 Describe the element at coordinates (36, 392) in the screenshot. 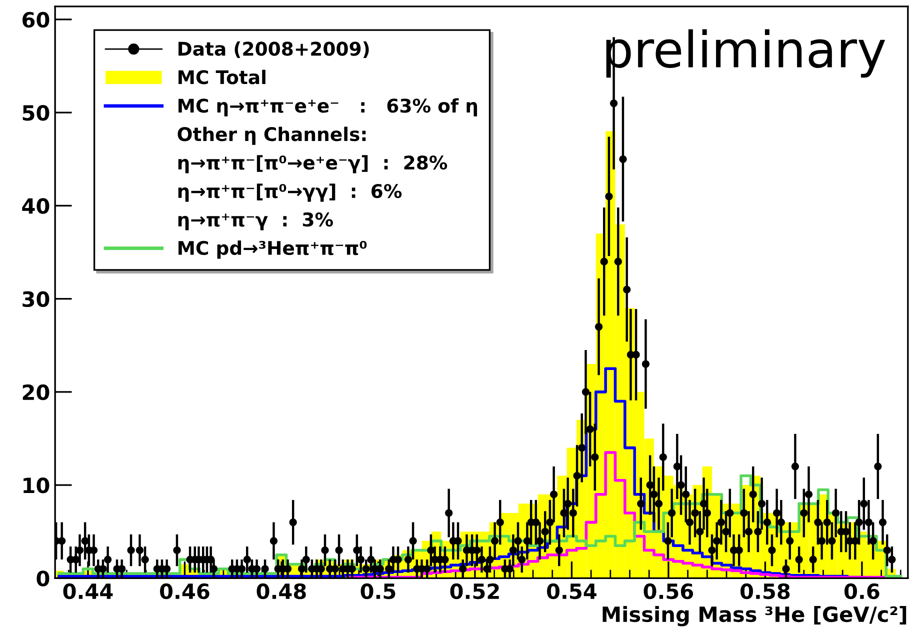

I see `y-tick-label: 20` at that location.